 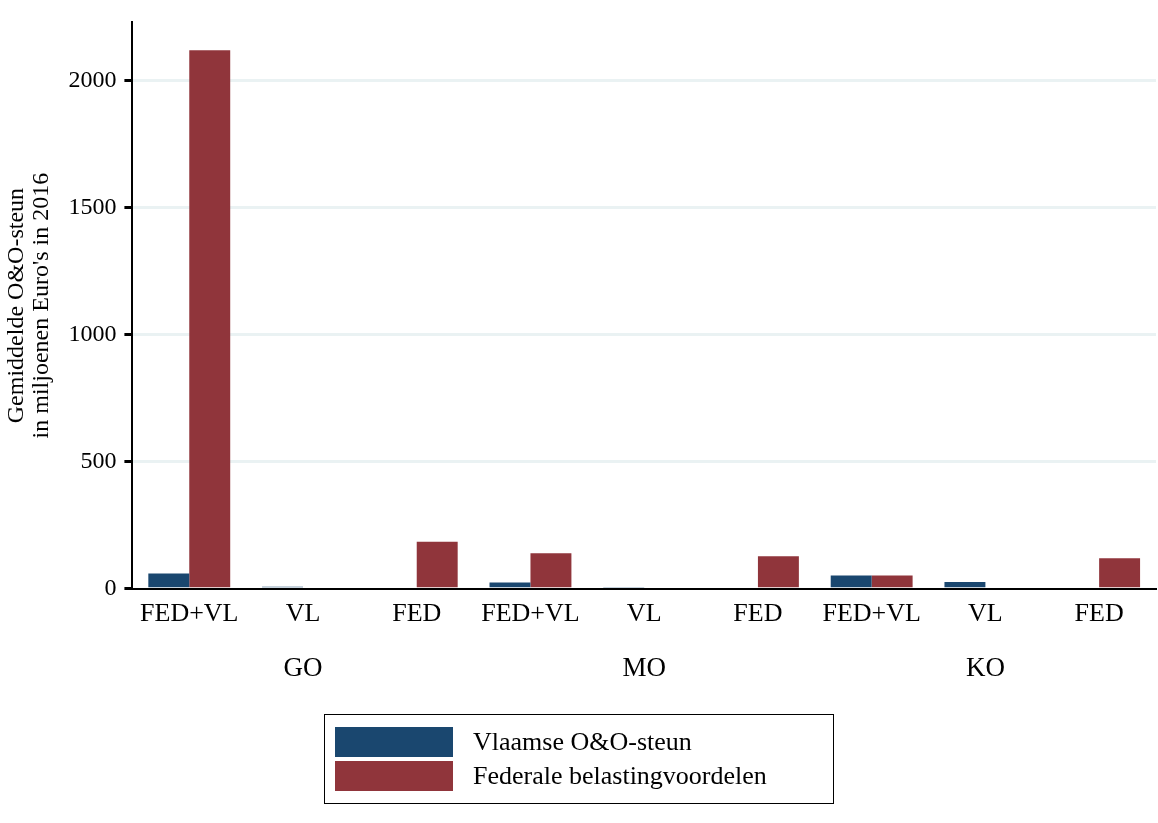 What do you see at coordinates (110, 587) in the screenshot?
I see `y-tick-label: 0` at bounding box center [110, 587].